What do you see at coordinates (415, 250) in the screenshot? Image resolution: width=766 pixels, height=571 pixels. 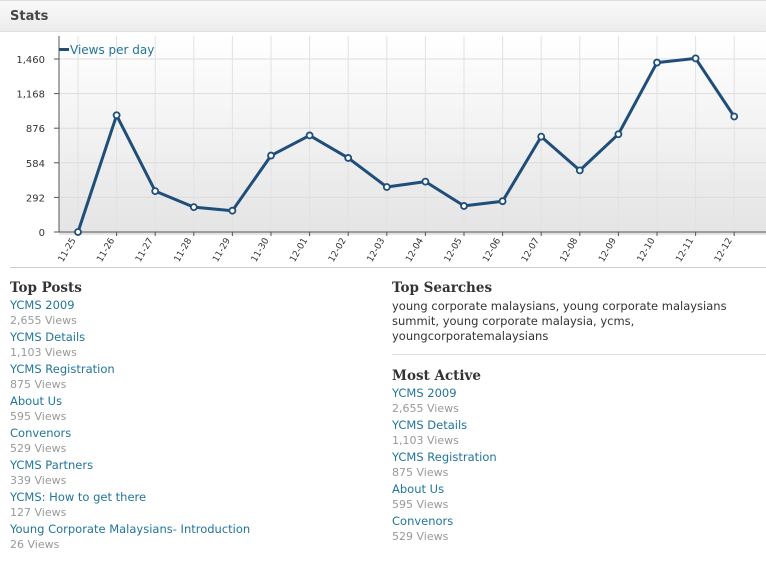 I see `x-tick-label: 12-04` at bounding box center [415, 250].